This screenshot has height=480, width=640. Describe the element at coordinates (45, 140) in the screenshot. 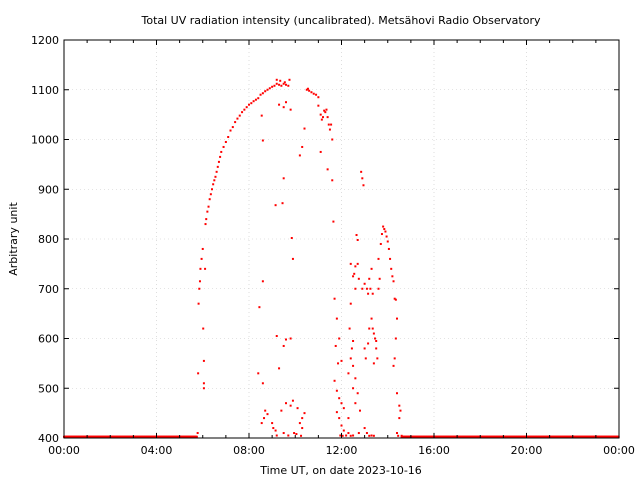

I see `y-tick-label: 1000` at that location.